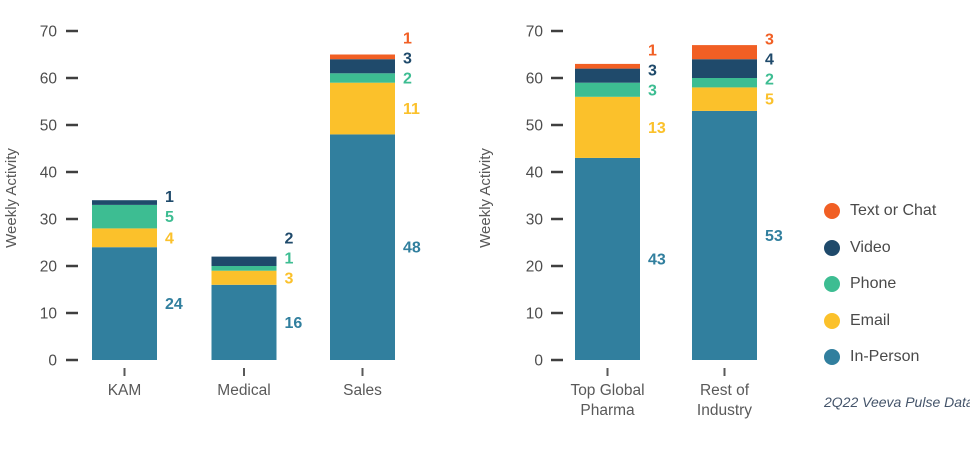 The width and height of the screenshot is (970, 449). Describe the element at coordinates (412, 248) in the screenshot. I see `value-label: 48` at that location.